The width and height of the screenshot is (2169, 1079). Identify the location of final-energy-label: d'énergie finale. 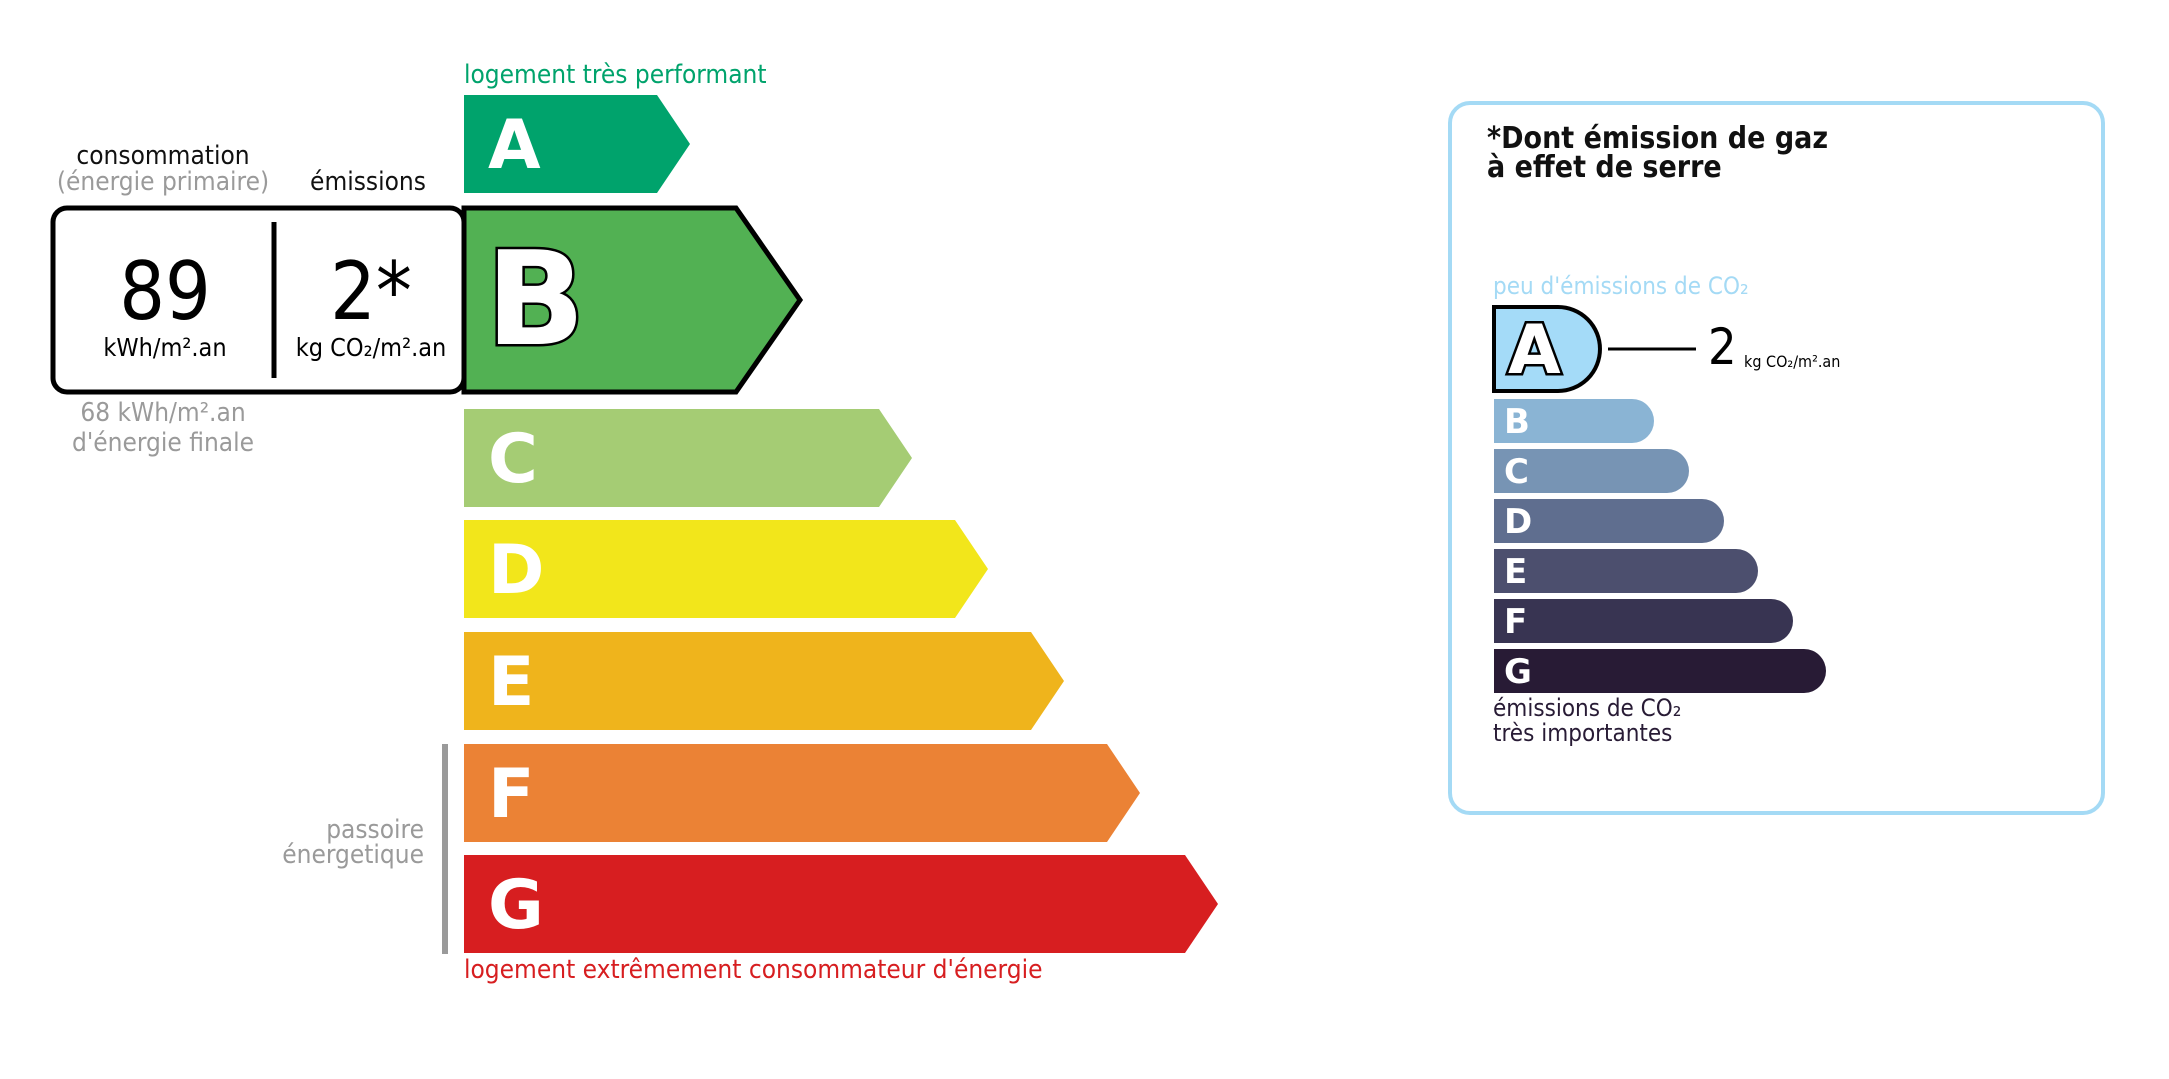
(163, 443).